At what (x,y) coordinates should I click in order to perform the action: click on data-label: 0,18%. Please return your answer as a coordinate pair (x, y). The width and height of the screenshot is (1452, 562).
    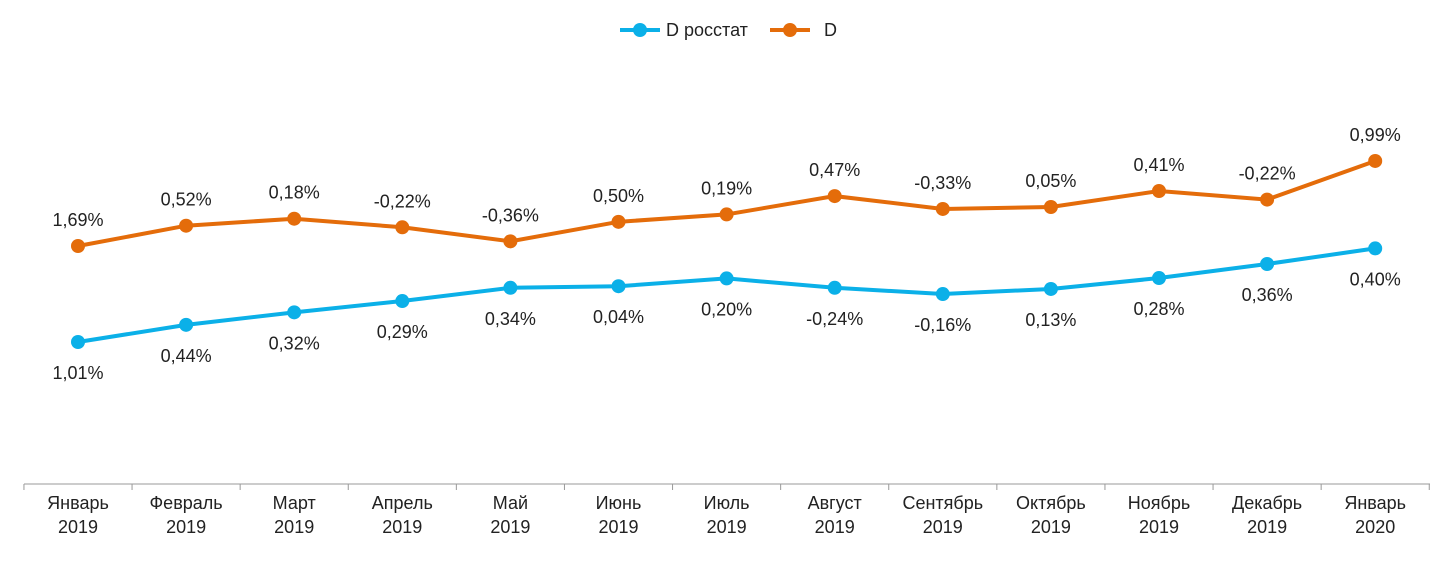
    Looking at the image, I should click on (294, 193).